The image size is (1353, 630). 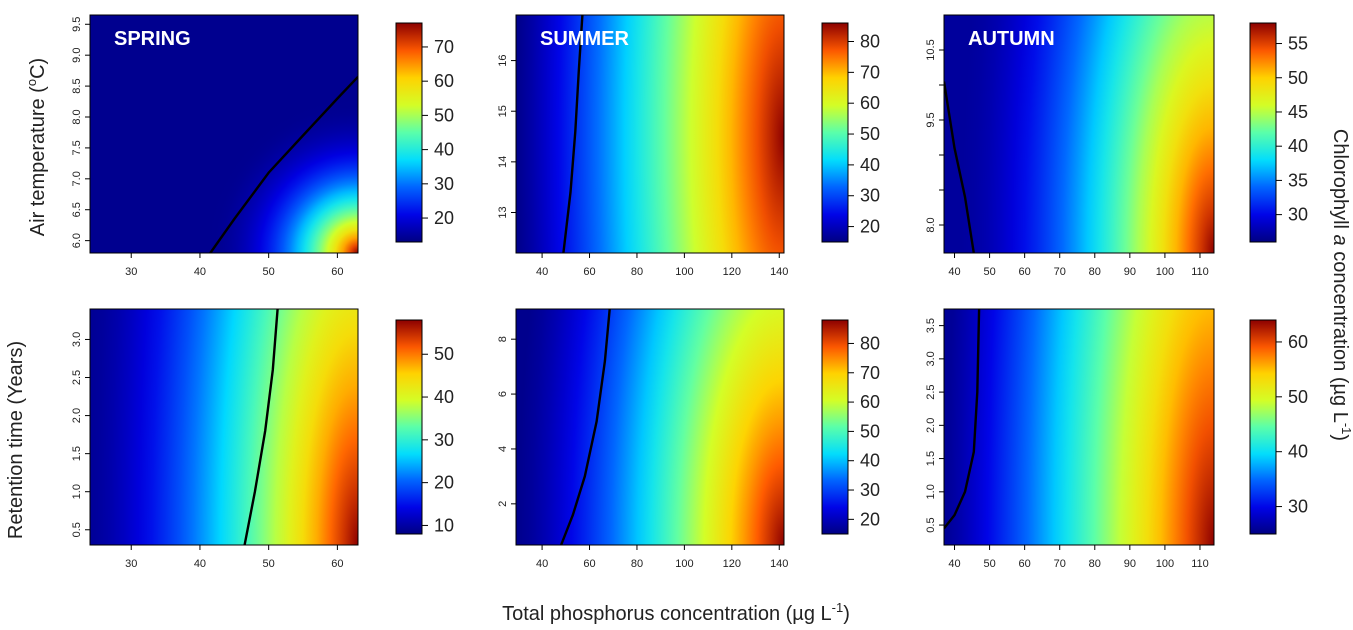 What do you see at coordinates (779, 564) in the screenshot?
I see `x-tick-label: 140` at bounding box center [779, 564].